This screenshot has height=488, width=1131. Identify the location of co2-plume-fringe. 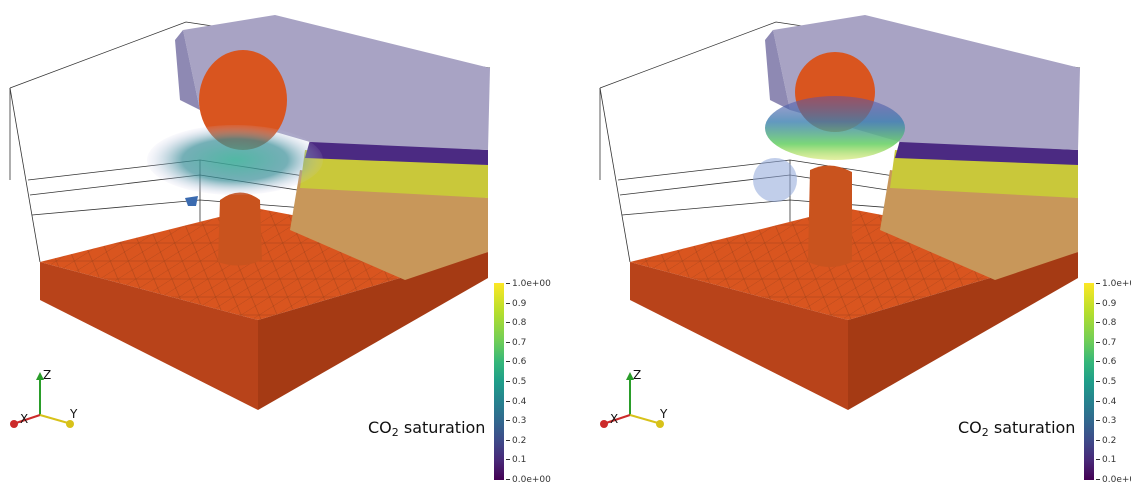
(775, 180).